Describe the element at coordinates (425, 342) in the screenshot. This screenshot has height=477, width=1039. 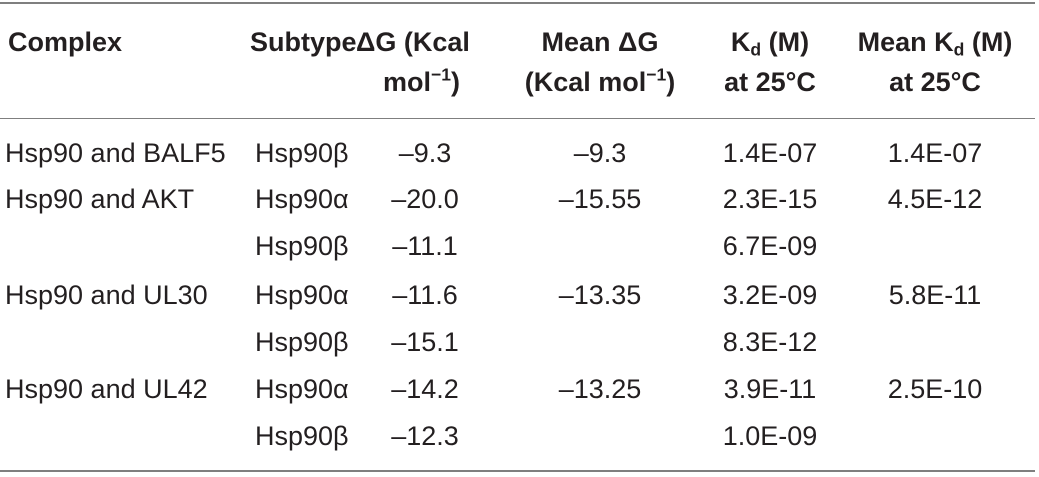
I see `cell-dg: –15.1` at that location.